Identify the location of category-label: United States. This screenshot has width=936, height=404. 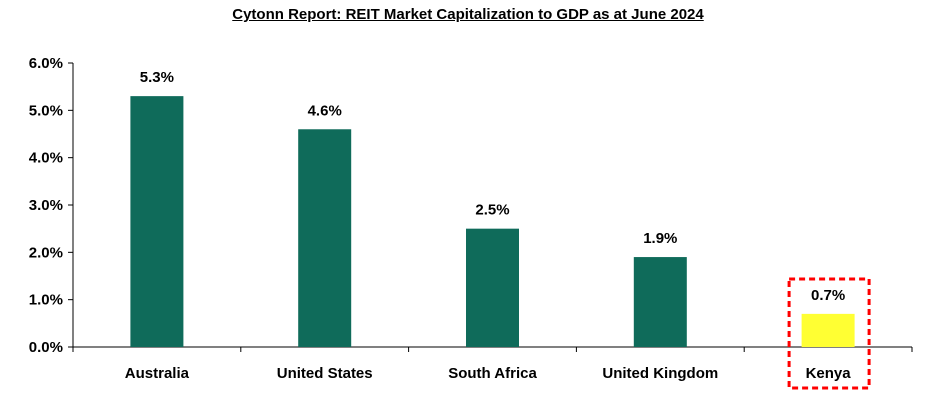
(325, 373).